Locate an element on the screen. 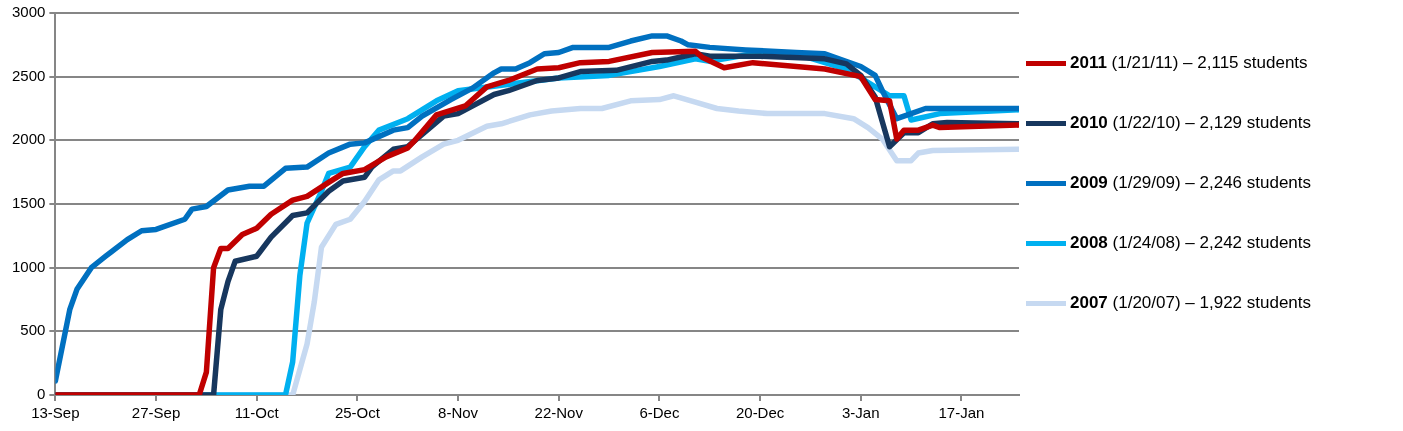 Image resolution: width=1403 pixels, height=431 pixels. y-tick-label: 0 is located at coordinates (41, 394).